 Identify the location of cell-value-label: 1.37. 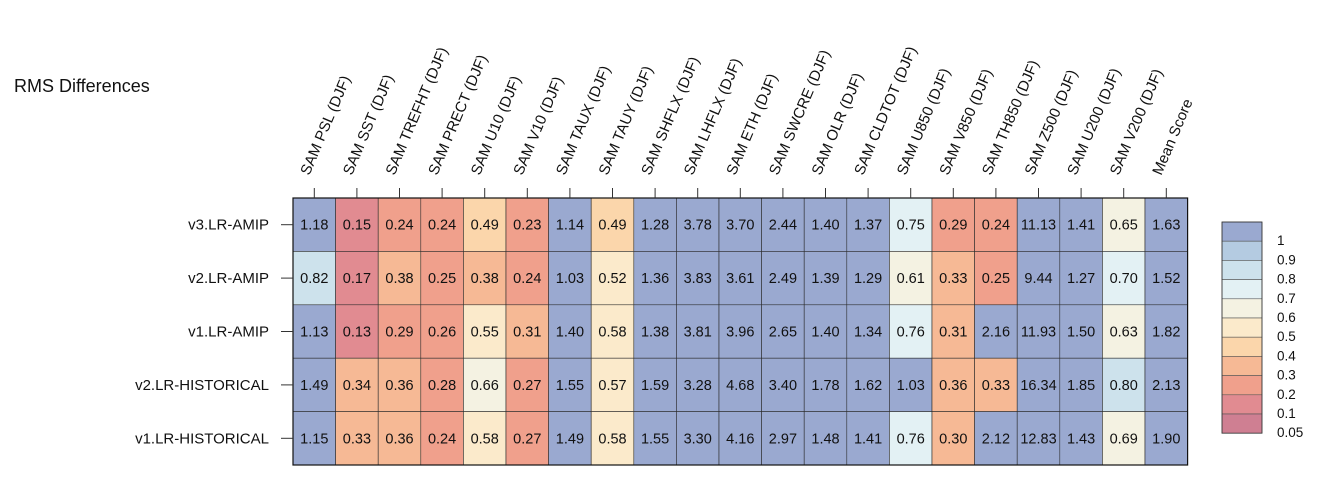
(868, 226).